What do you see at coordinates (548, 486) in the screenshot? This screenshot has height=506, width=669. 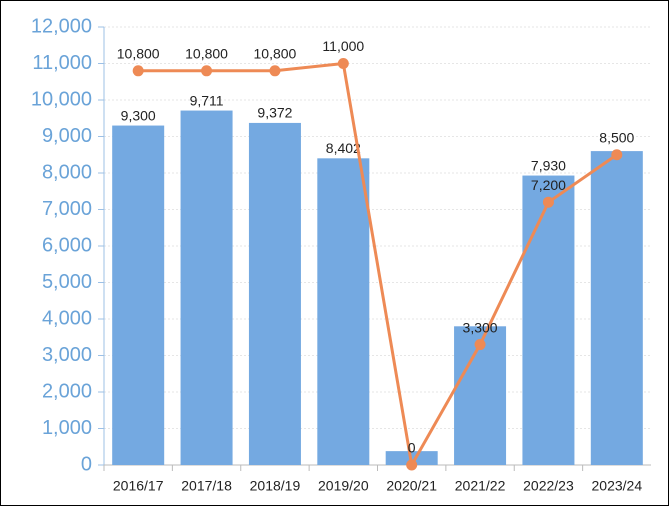 I see `x-tick-label: 2022/23` at bounding box center [548, 486].